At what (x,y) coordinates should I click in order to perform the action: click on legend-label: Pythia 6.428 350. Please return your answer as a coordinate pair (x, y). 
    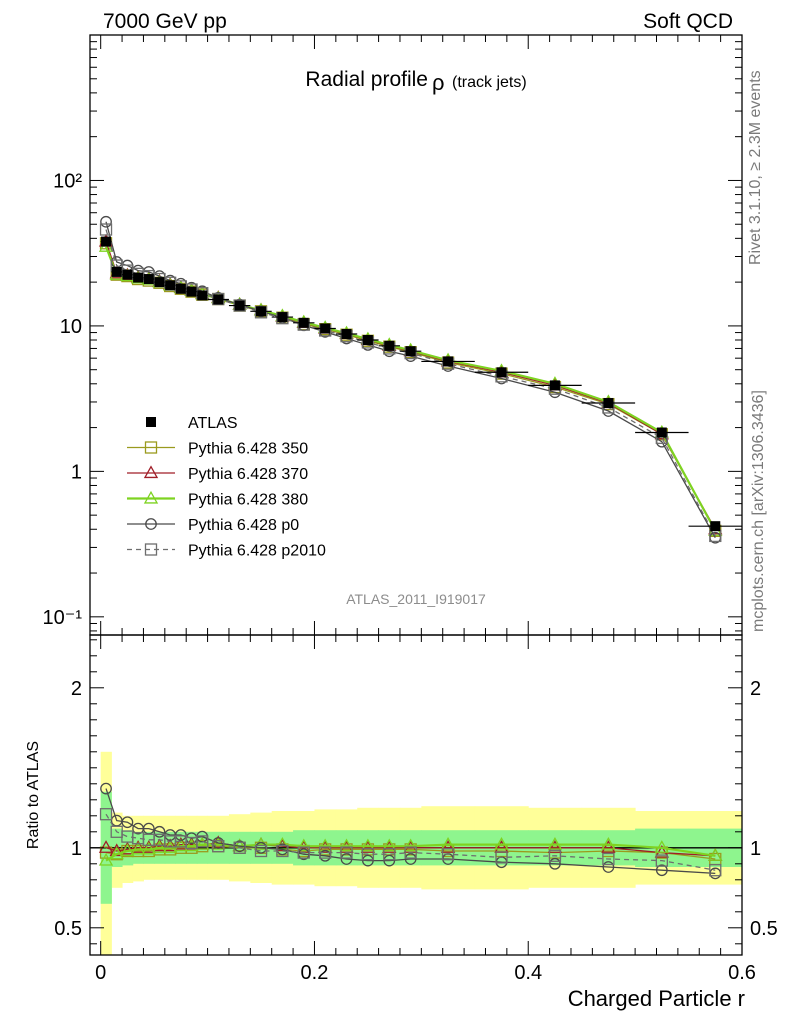
    Looking at the image, I should click on (248, 449).